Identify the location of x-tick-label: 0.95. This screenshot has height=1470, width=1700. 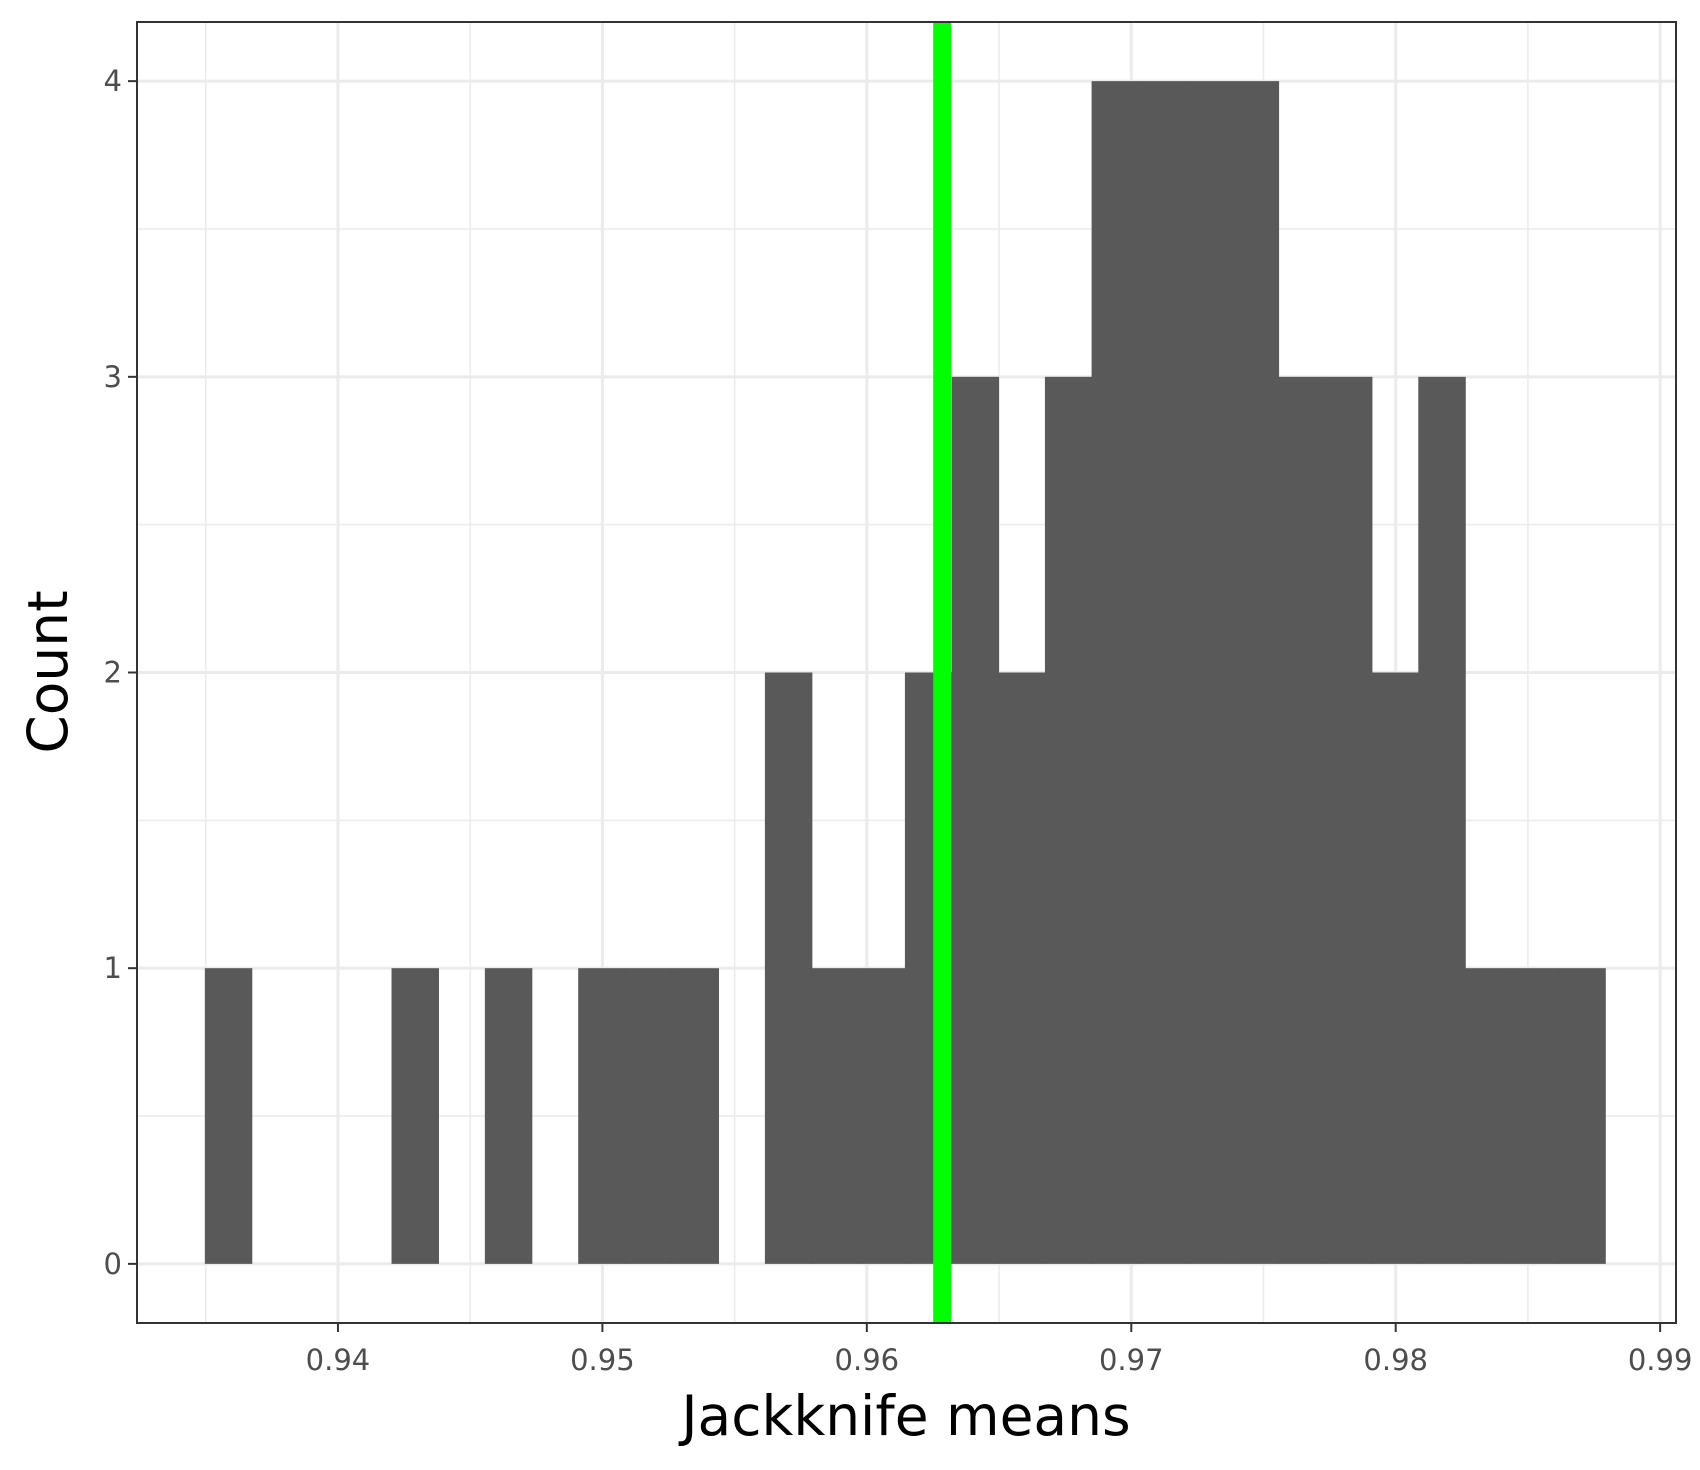
(602, 1360).